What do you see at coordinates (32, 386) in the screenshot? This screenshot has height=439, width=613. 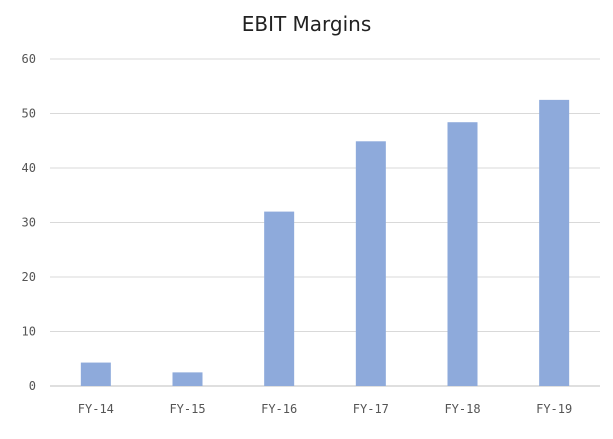 I see `y-tick-label: 0` at bounding box center [32, 386].